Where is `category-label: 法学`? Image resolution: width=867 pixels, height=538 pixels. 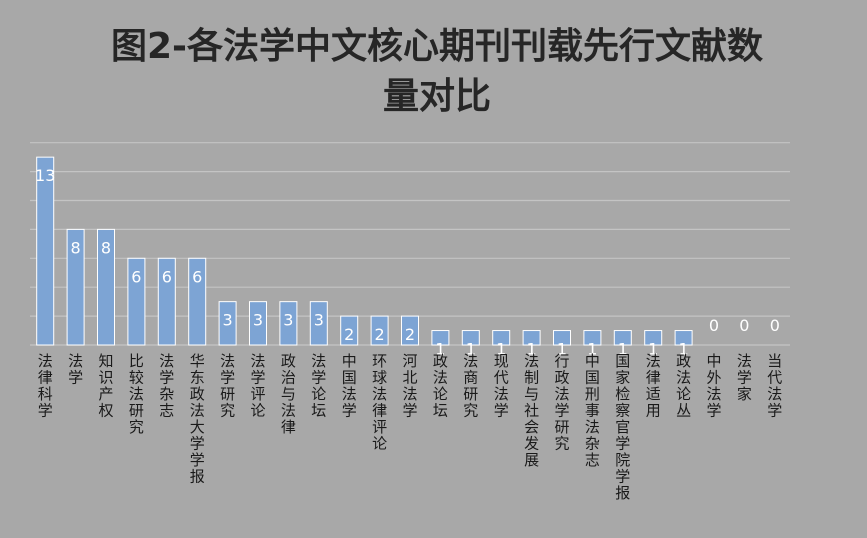
category-label: 法学 is located at coordinates (75, 369).